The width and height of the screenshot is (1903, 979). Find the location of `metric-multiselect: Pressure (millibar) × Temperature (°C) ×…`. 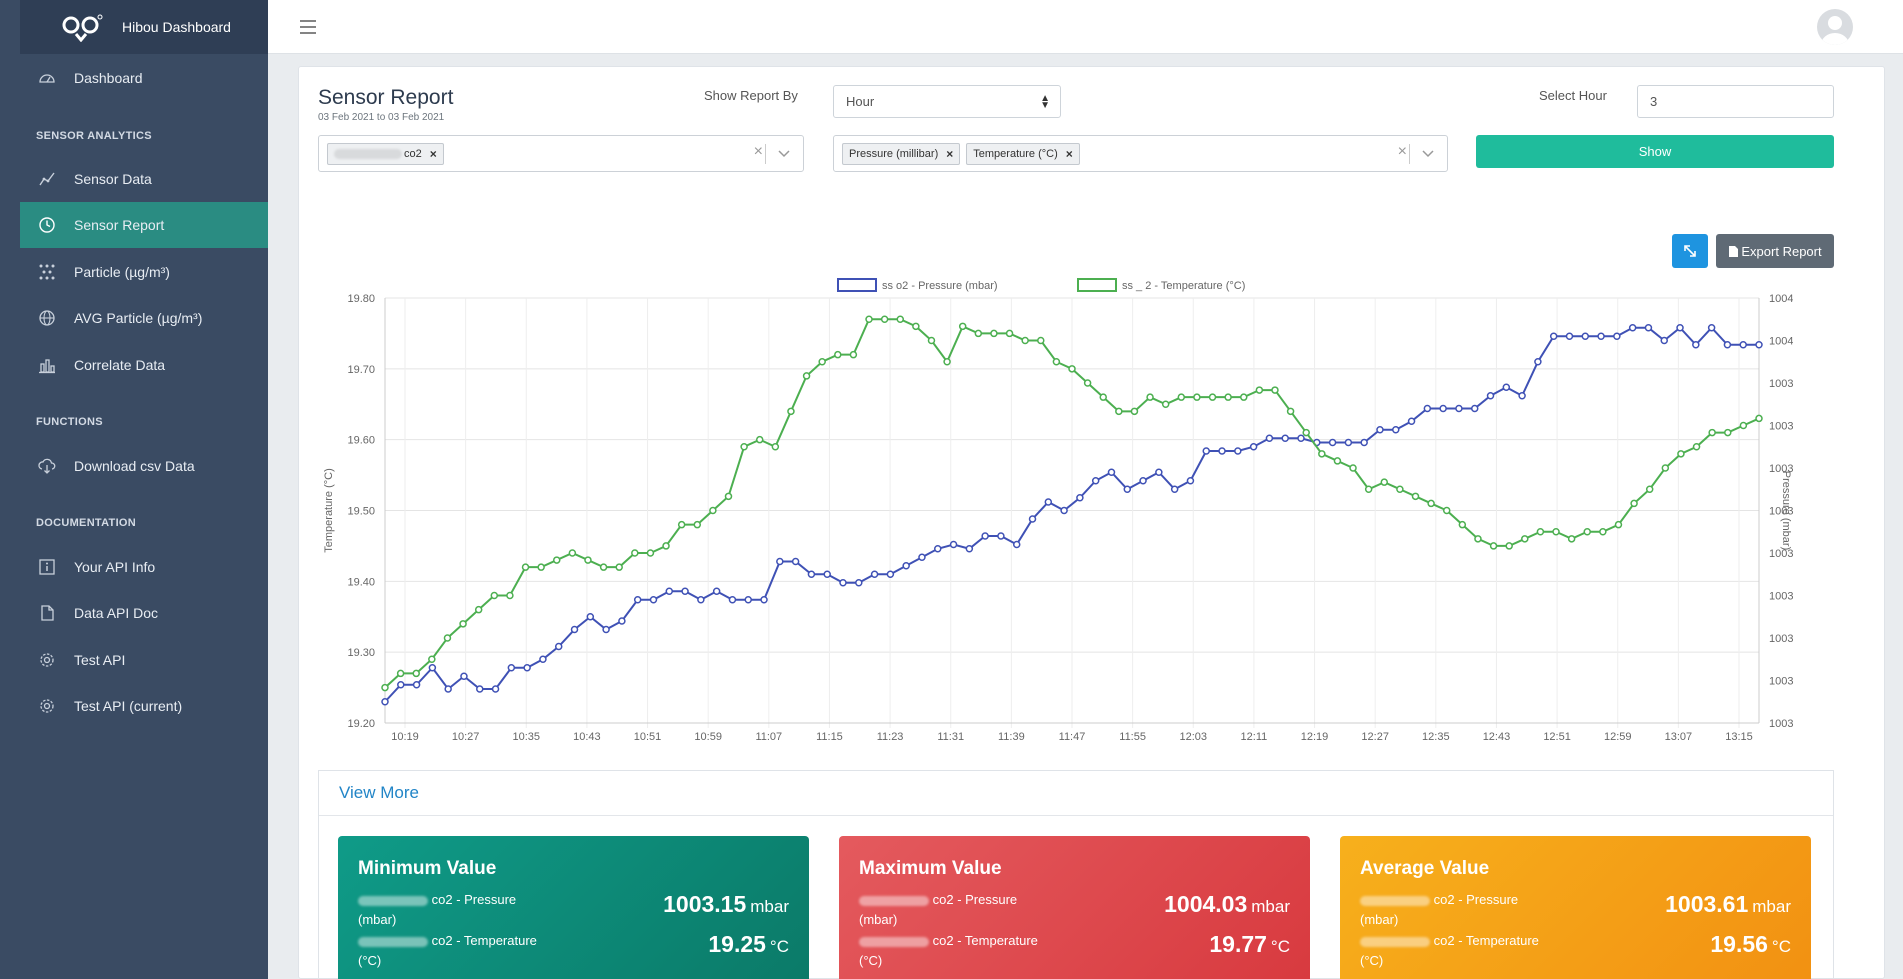

metric-multiselect: Pressure (millibar) × Temperature (°C) ×… is located at coordinates (1140, 153).